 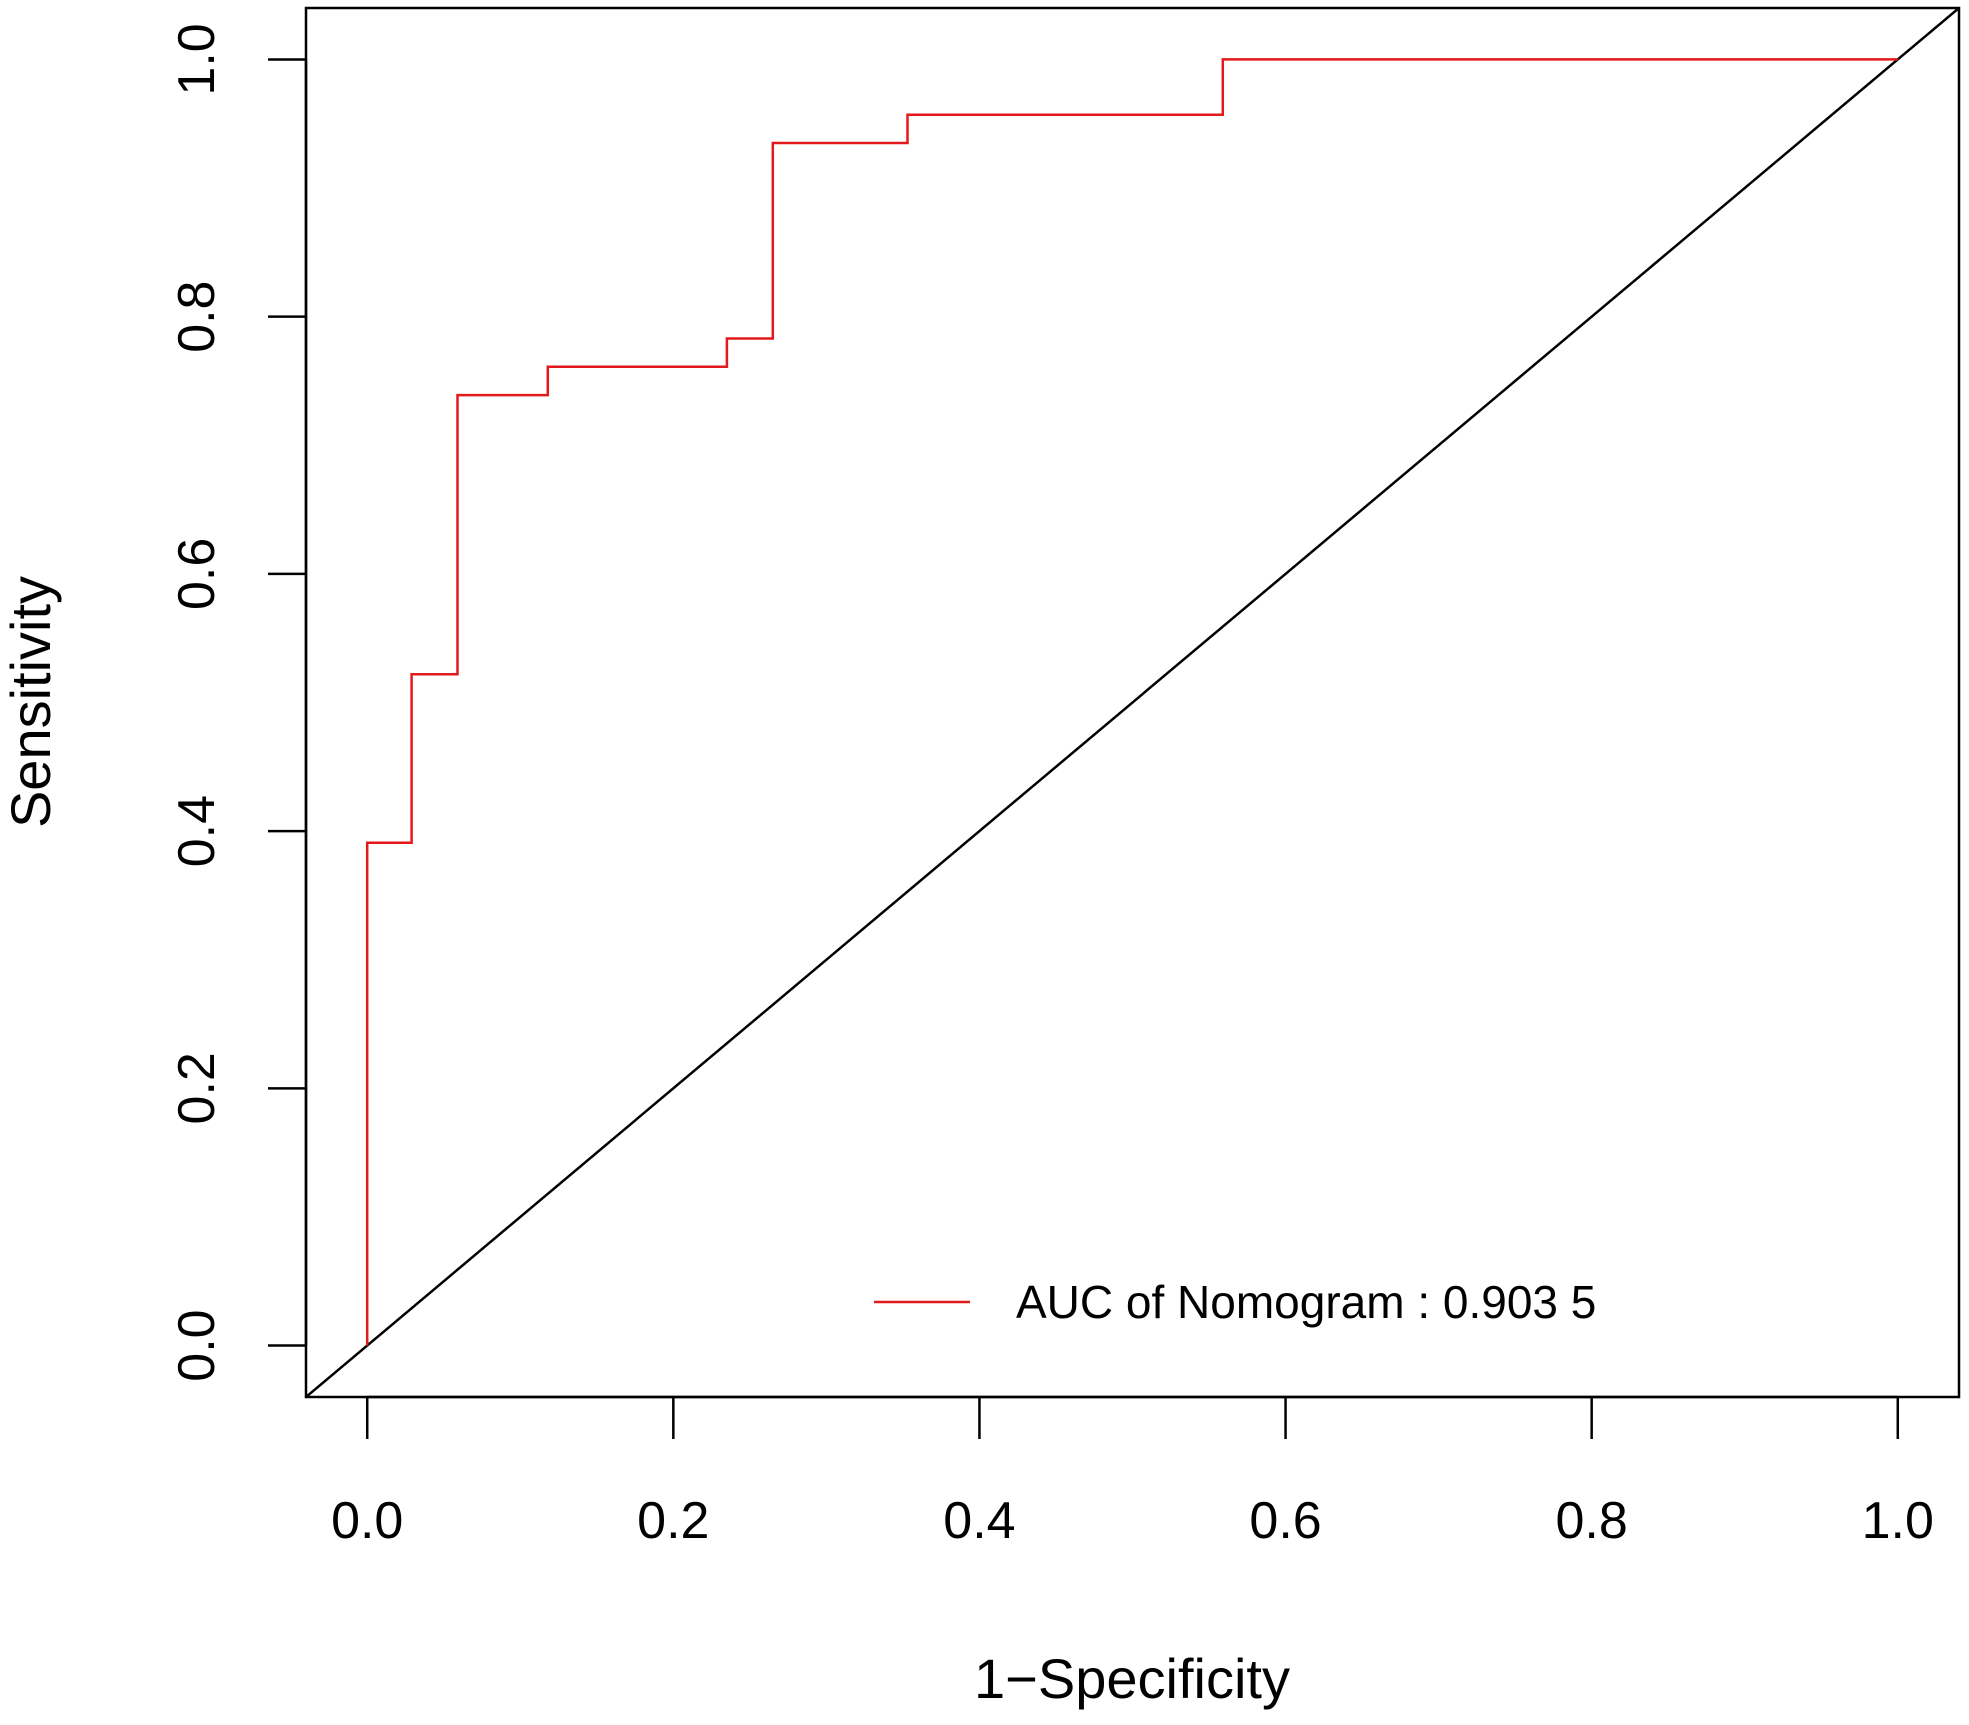 What do you see at coordinates (1898, 1521) in the screenshot?
I see `x-tick-label: 1.0` at bounding box center [1898, 1521].